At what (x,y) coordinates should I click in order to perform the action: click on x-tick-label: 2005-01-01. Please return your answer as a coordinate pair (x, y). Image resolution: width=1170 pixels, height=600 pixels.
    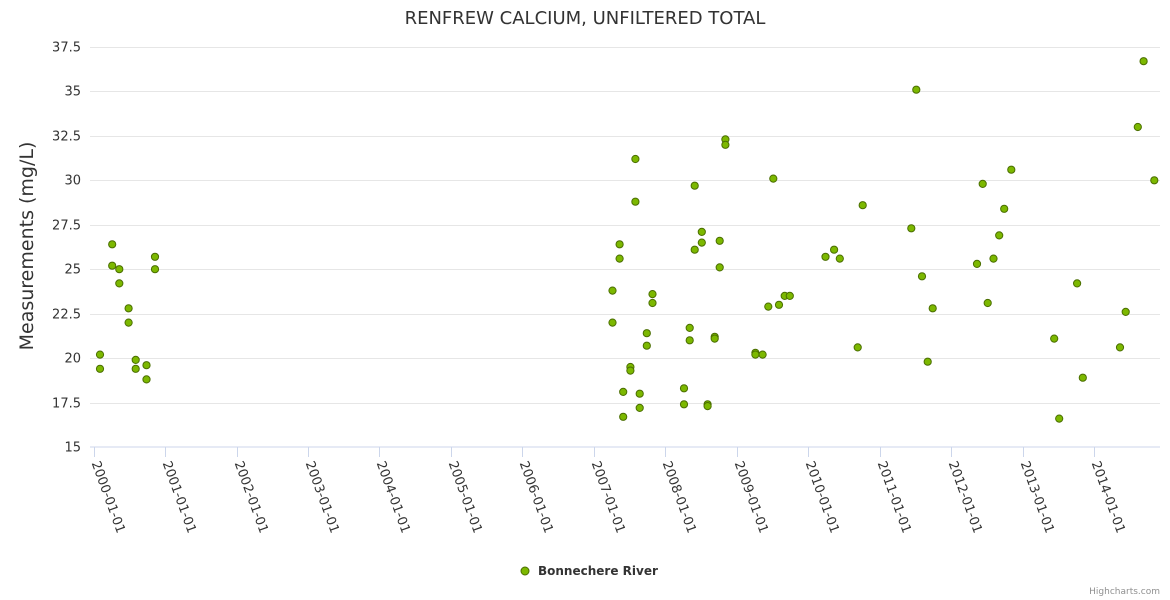
    Looking at the image, I should click on (465, 497).